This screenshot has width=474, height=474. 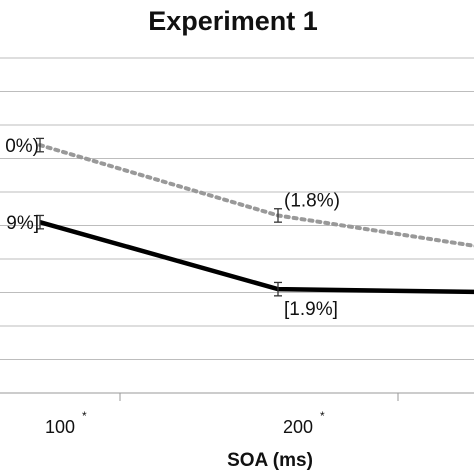 I want to click on x-tick-label: 200, so click(x=298, y=427).